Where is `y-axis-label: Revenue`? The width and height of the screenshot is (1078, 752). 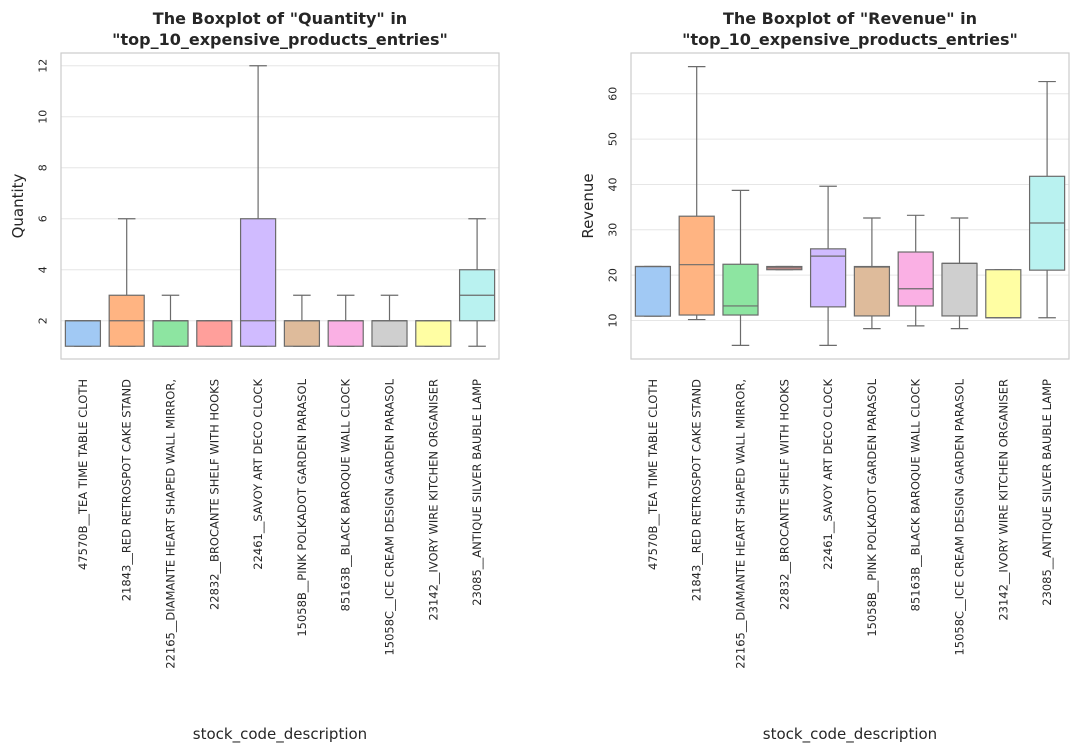 y-axis-label: Revenue is located at coordinates (588, 205).